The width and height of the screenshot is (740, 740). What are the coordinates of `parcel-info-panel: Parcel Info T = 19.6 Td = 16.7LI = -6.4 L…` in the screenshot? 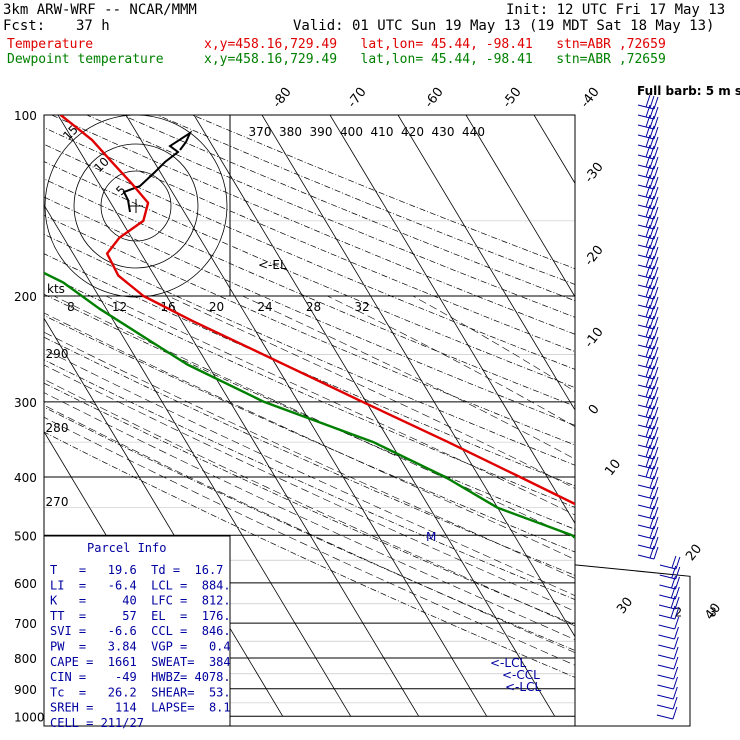 It's located at (137, 632).